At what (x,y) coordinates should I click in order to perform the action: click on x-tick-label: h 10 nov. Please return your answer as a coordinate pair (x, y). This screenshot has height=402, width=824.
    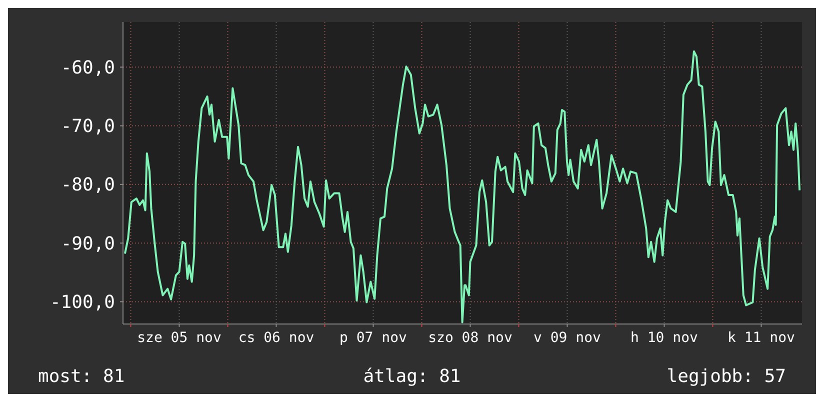
    Looking at the image, I should click on (664, 338).